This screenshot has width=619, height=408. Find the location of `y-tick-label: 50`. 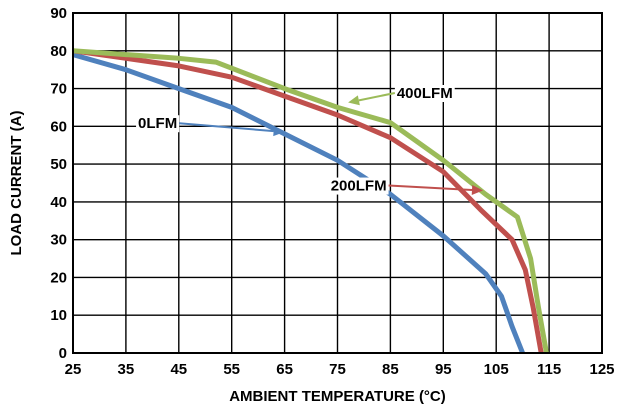

y-tick-label: 50 is located at coordinates (58, 164).